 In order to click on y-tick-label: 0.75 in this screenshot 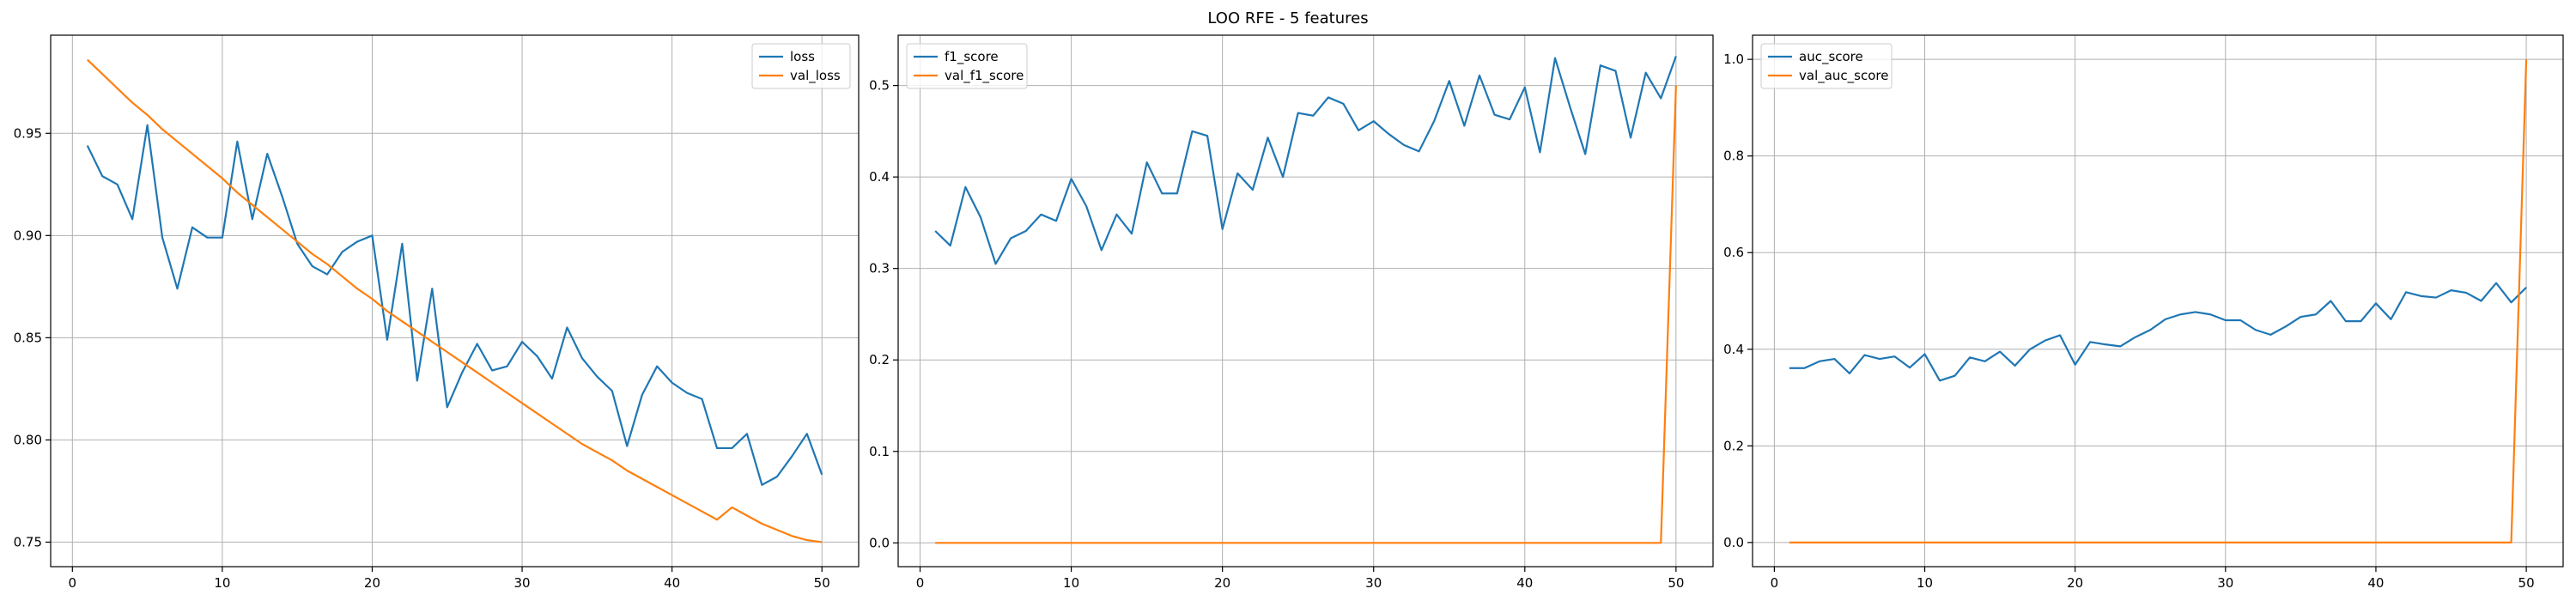, I will do `click(28, 541)`.